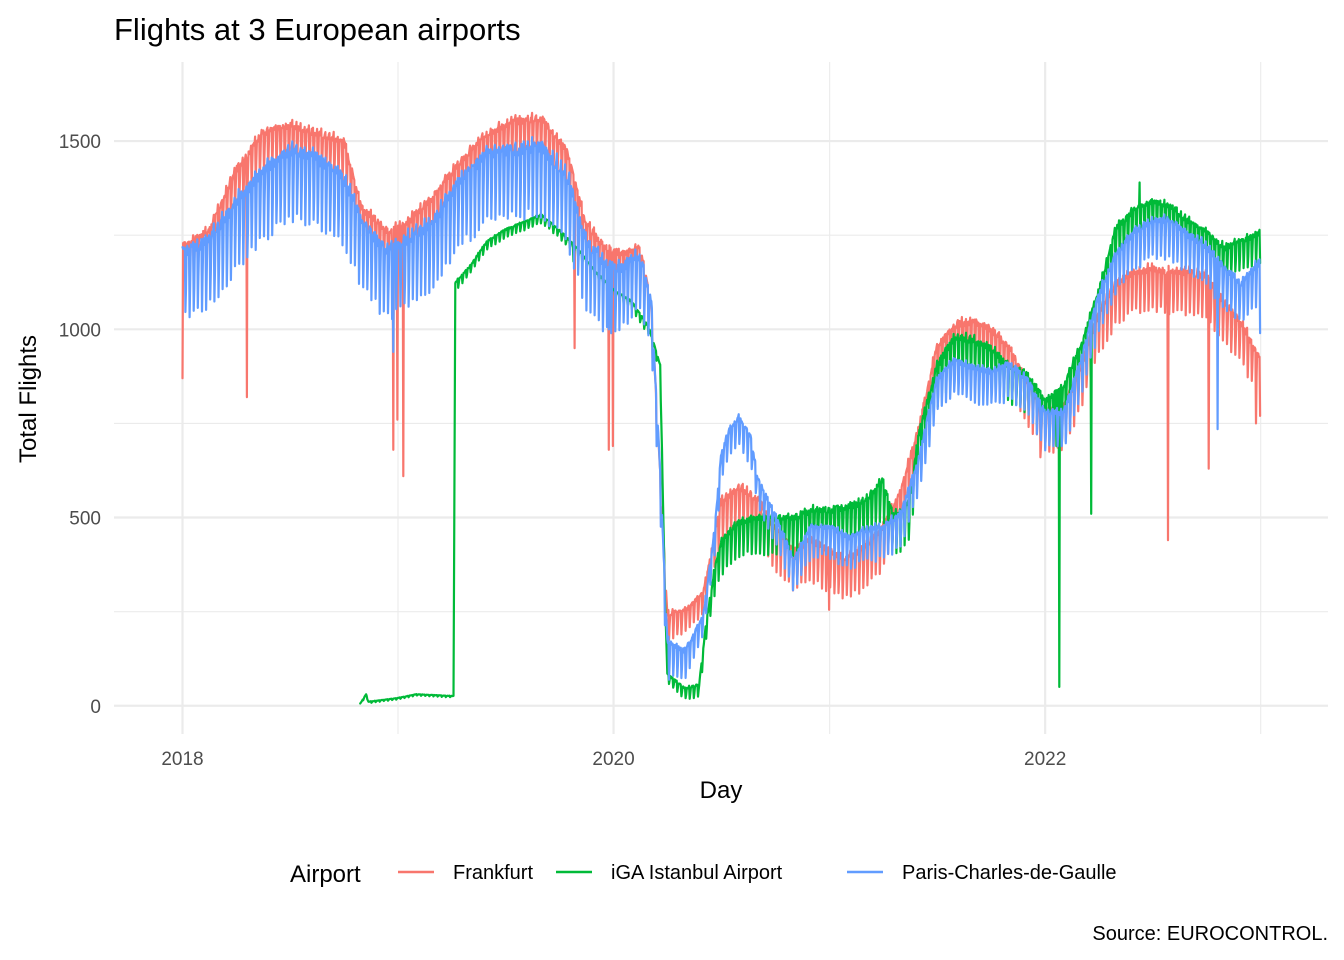  Describe the element at coordinates (1045, 759) in the screenshot. I see `x-tick-label: 2022` at that location.